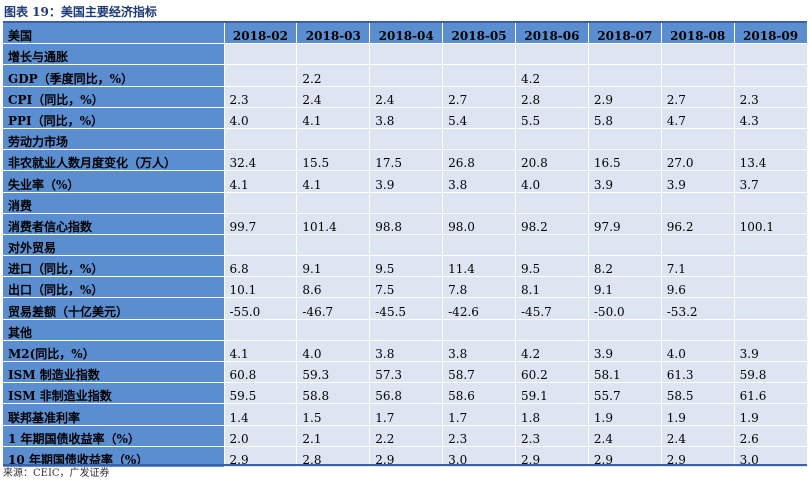 Image resolution: width=809 pixels, height=485 pixels. What do you see at coordinates (114, 245) in the screenshot?
I see `section-label: 对外贸易` at bounding box center [114, 245].